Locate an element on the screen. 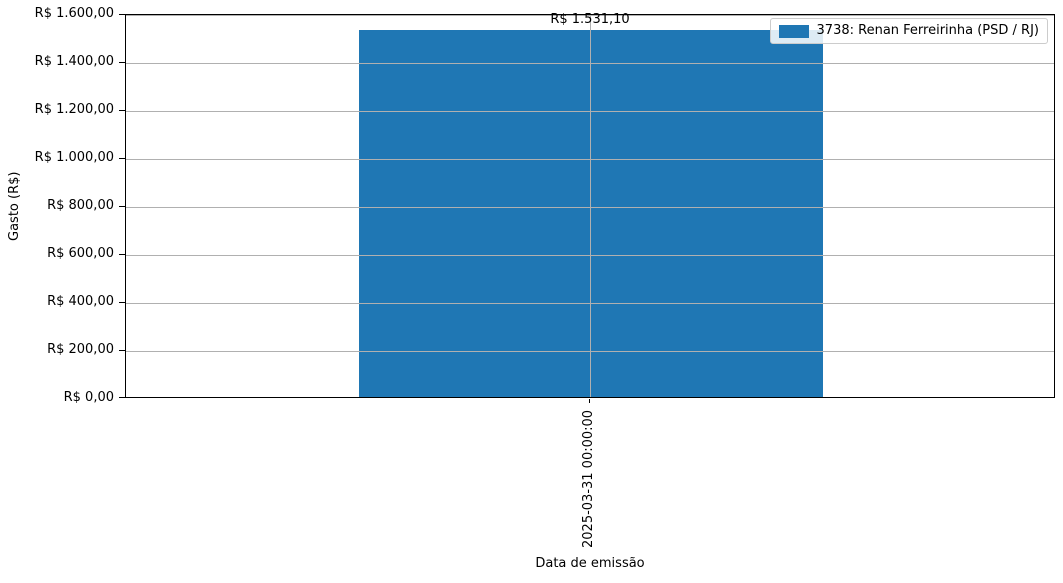 The height and width of the screenshot is (583, 1063). y-tick-label: R$ 400,00 is located at coordinates (80, 301).